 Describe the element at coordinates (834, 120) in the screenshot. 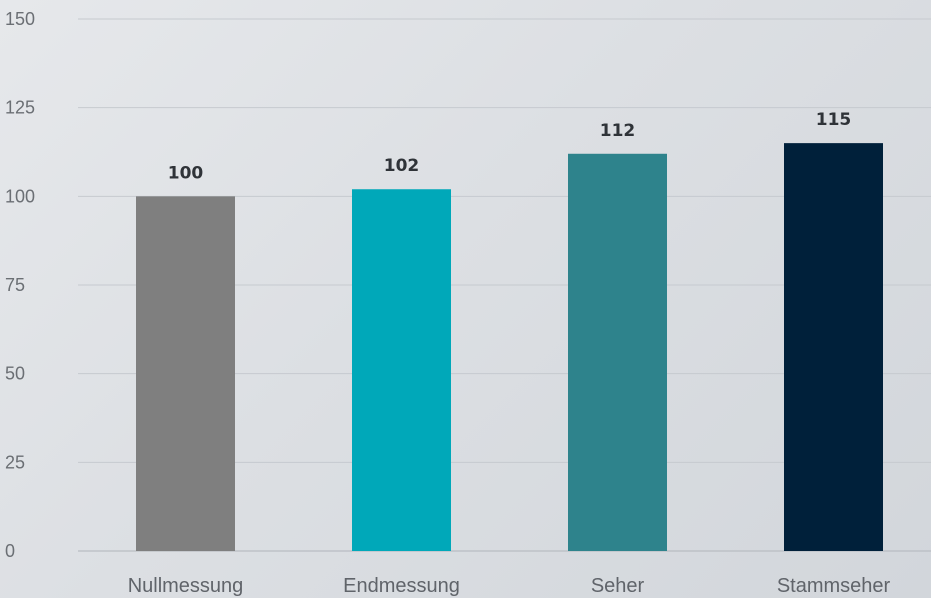

I see `data-label-stammseher: 115` at that location.